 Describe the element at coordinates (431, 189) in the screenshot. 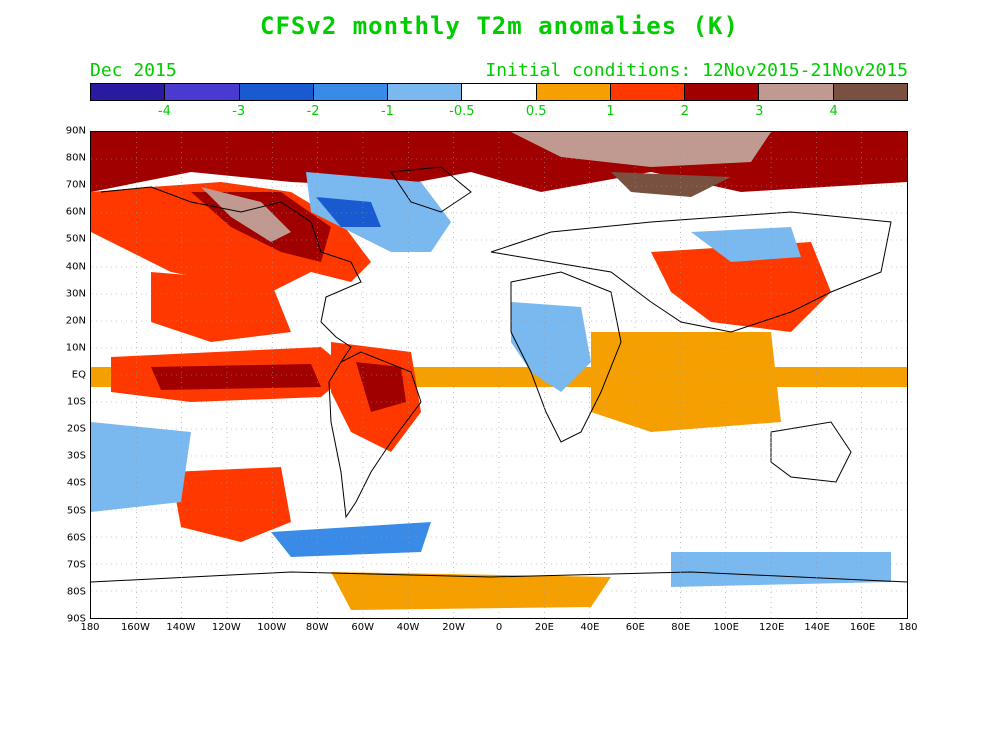

I see `coast-greenland` at that location.